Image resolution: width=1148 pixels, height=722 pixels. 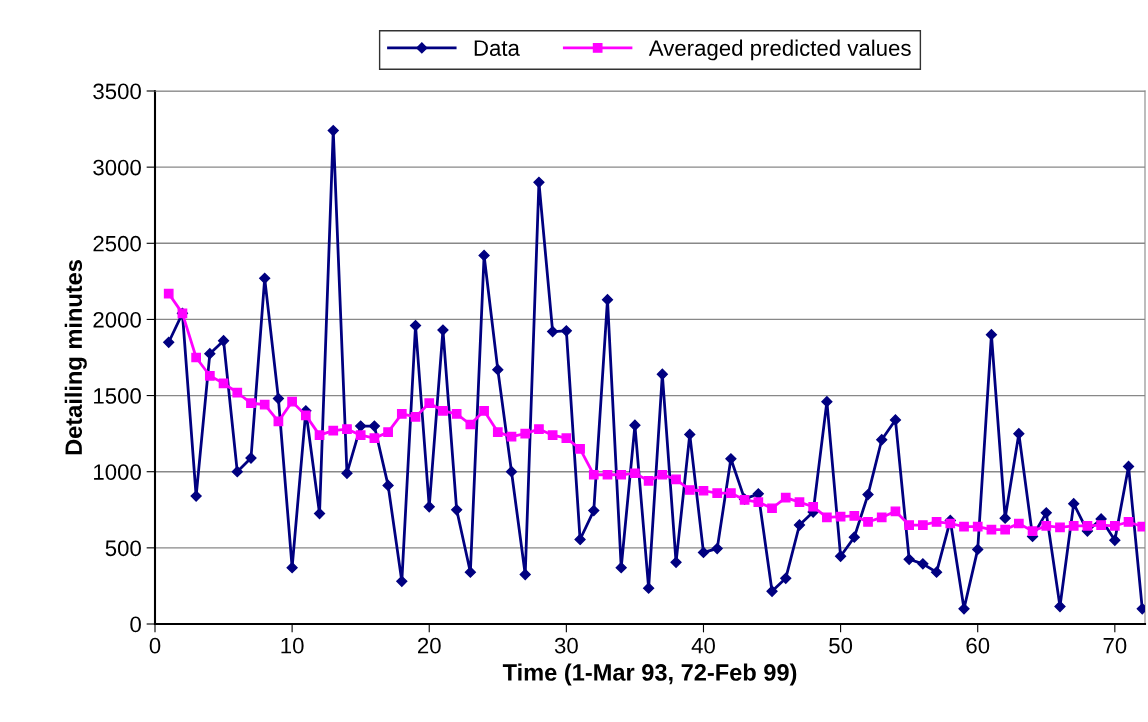 What do you see at coordinates (429, 645) in the screenshot?
I see `x-tick-label: 20` at bounding box center [429, 645].